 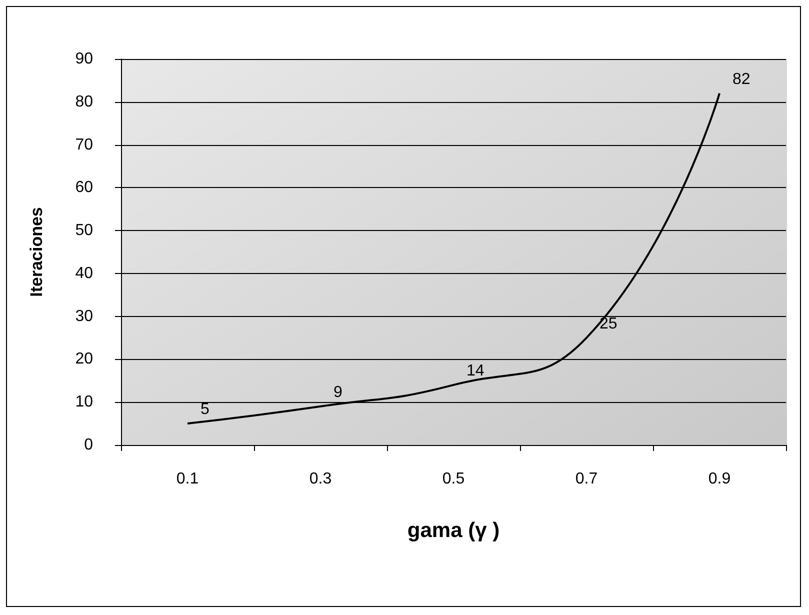 What do you see at coordinates (84, 101) in the screenshot?
I see `y-tick-label: 80` at bounding box center [84, 101].